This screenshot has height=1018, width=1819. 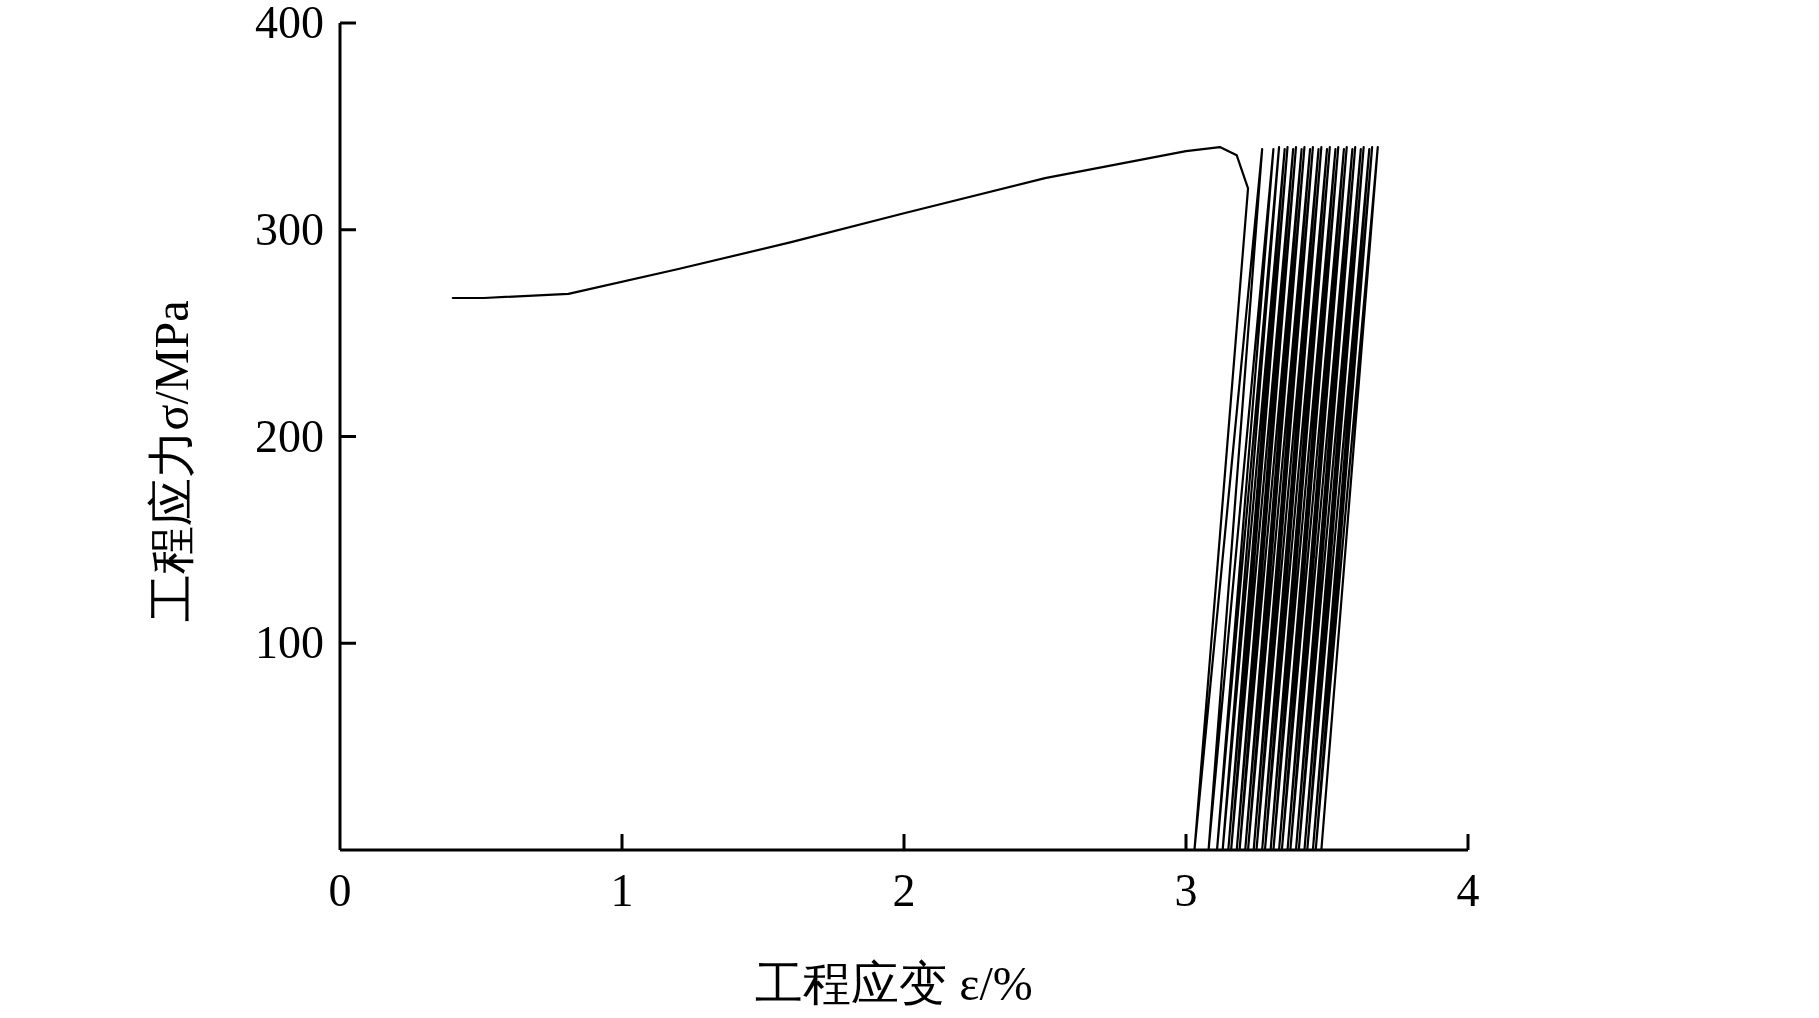 I want to click on x-axis-title: 工程应变 ε/%, so click(x=894, y=983).